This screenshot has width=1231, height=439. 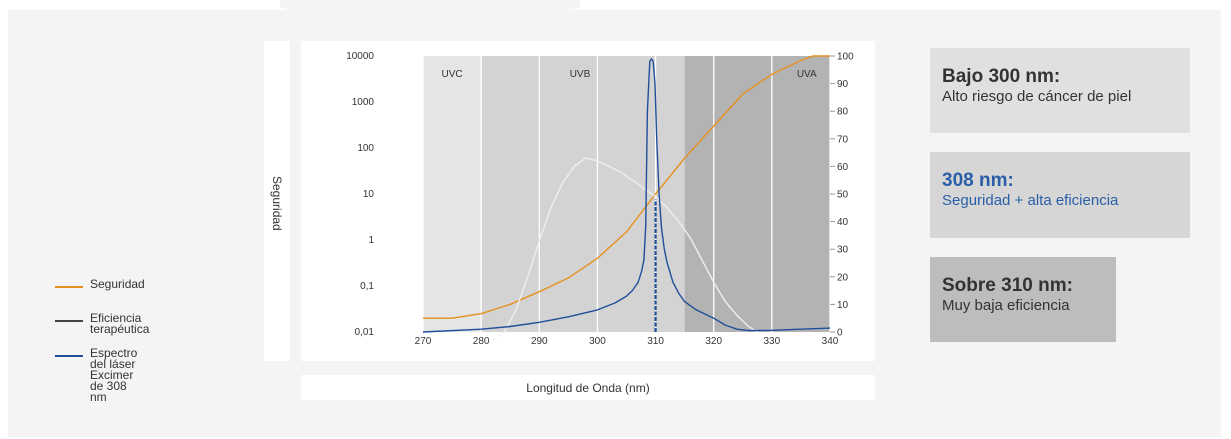 I want to click on y-right-tick-label: 70, so click(x=843, y=139).